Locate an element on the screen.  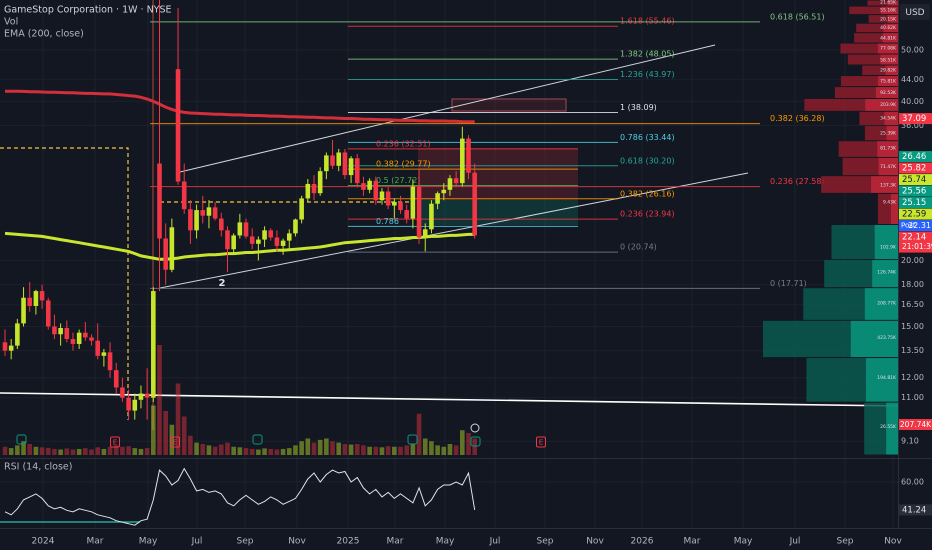
price-box-label: 37.09 is located at coordinates (914, 119).